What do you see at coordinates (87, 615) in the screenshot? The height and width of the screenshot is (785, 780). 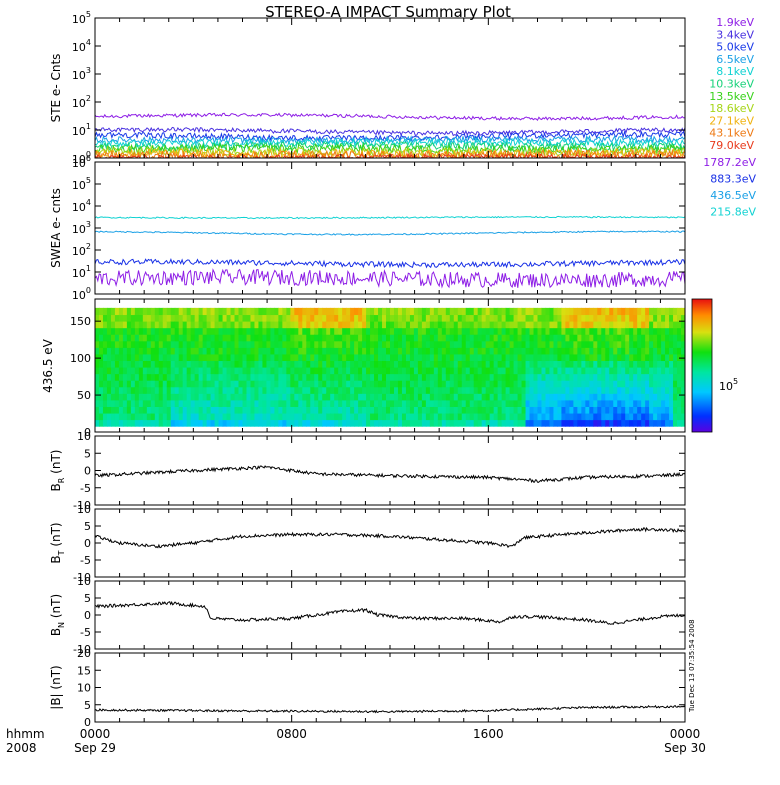 I see `bn-ytick-label: 0` at bounding box center [87, 615].